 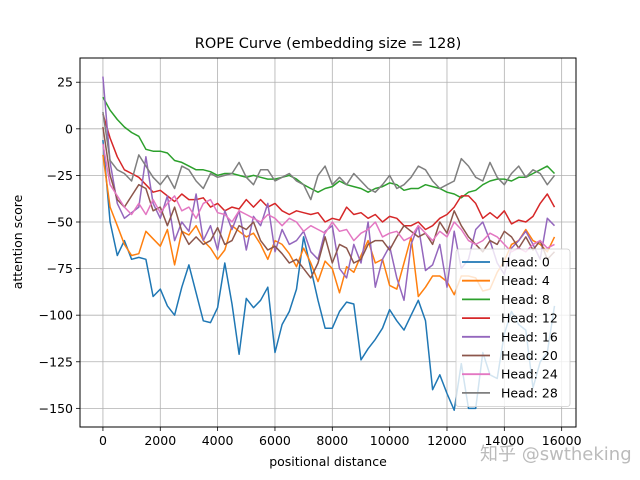 What do you see at coordinates (529, 318) in the screenshot?
I see `legend-entry-label: Head: 12` at bounding box center [529, 318].